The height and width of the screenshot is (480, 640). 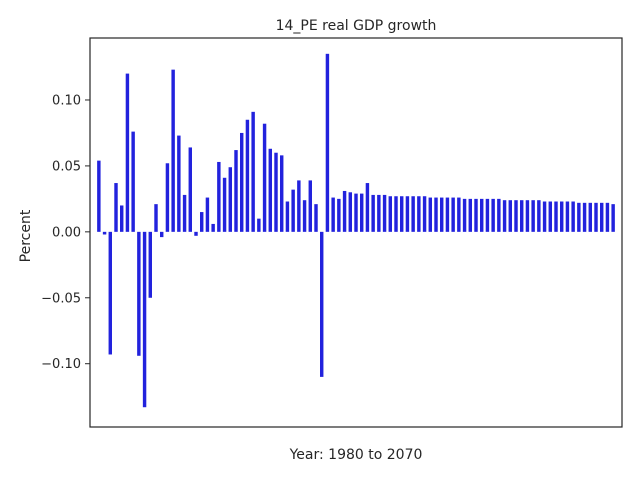 What do you see at coordinates (356, 26) in the screenshot?
I see `chart-title: 14_PE real GDP growth` at bounding box center [356, 26].